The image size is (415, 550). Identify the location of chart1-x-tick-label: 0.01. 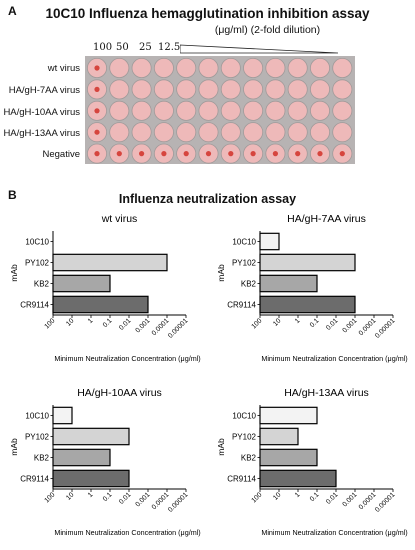
(332, 324).